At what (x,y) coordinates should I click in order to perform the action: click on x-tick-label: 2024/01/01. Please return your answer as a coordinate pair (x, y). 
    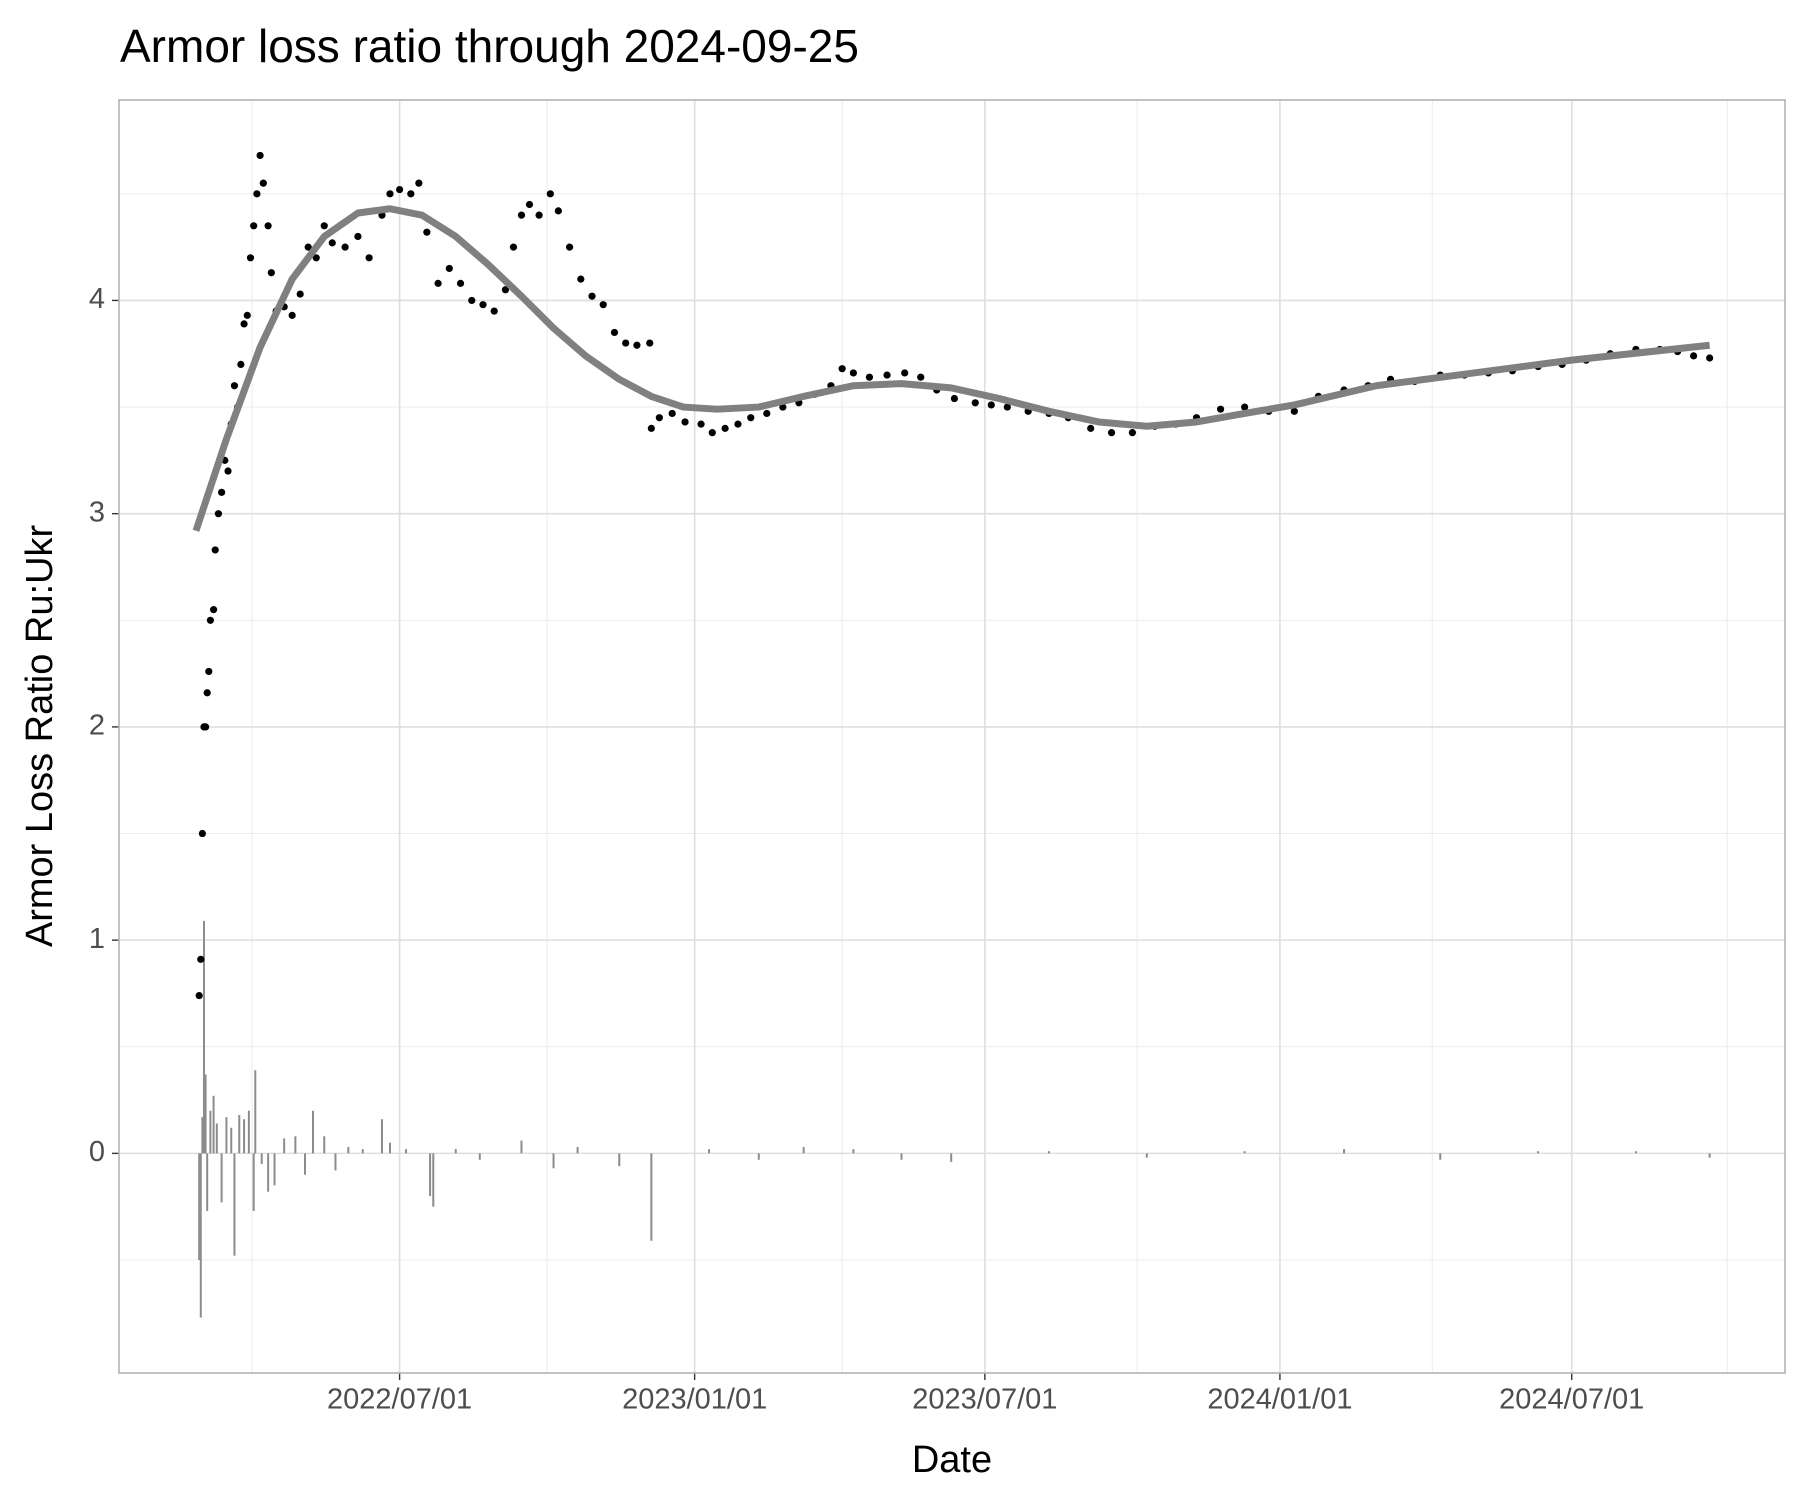
    Looking at the image, I should click on (1279, 1400).